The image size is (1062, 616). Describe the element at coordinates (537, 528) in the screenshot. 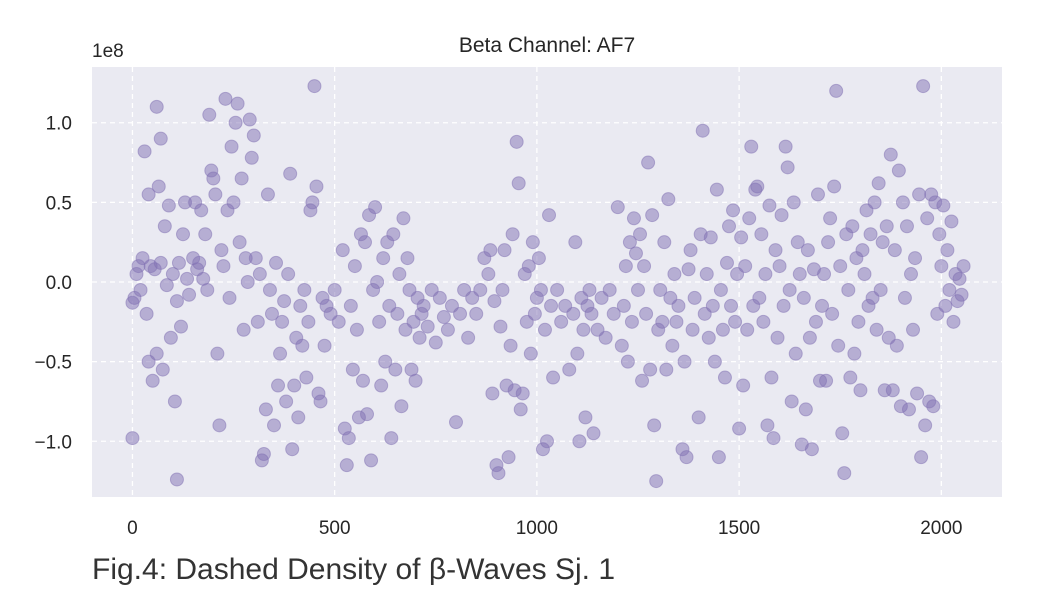

I see `x-tick-label: 1000` at that location.